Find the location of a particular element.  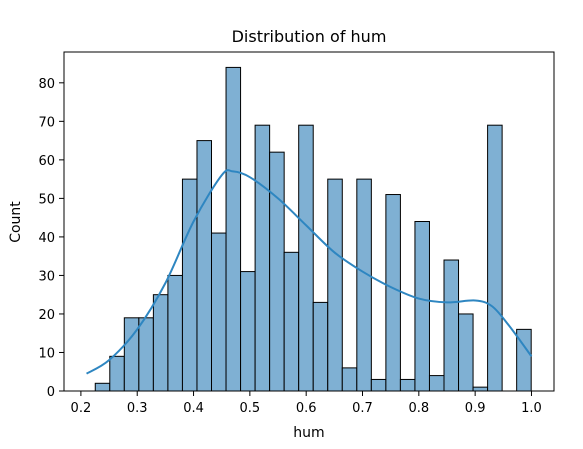

y-tick-label: 40 is located at coordinates (46, 238).